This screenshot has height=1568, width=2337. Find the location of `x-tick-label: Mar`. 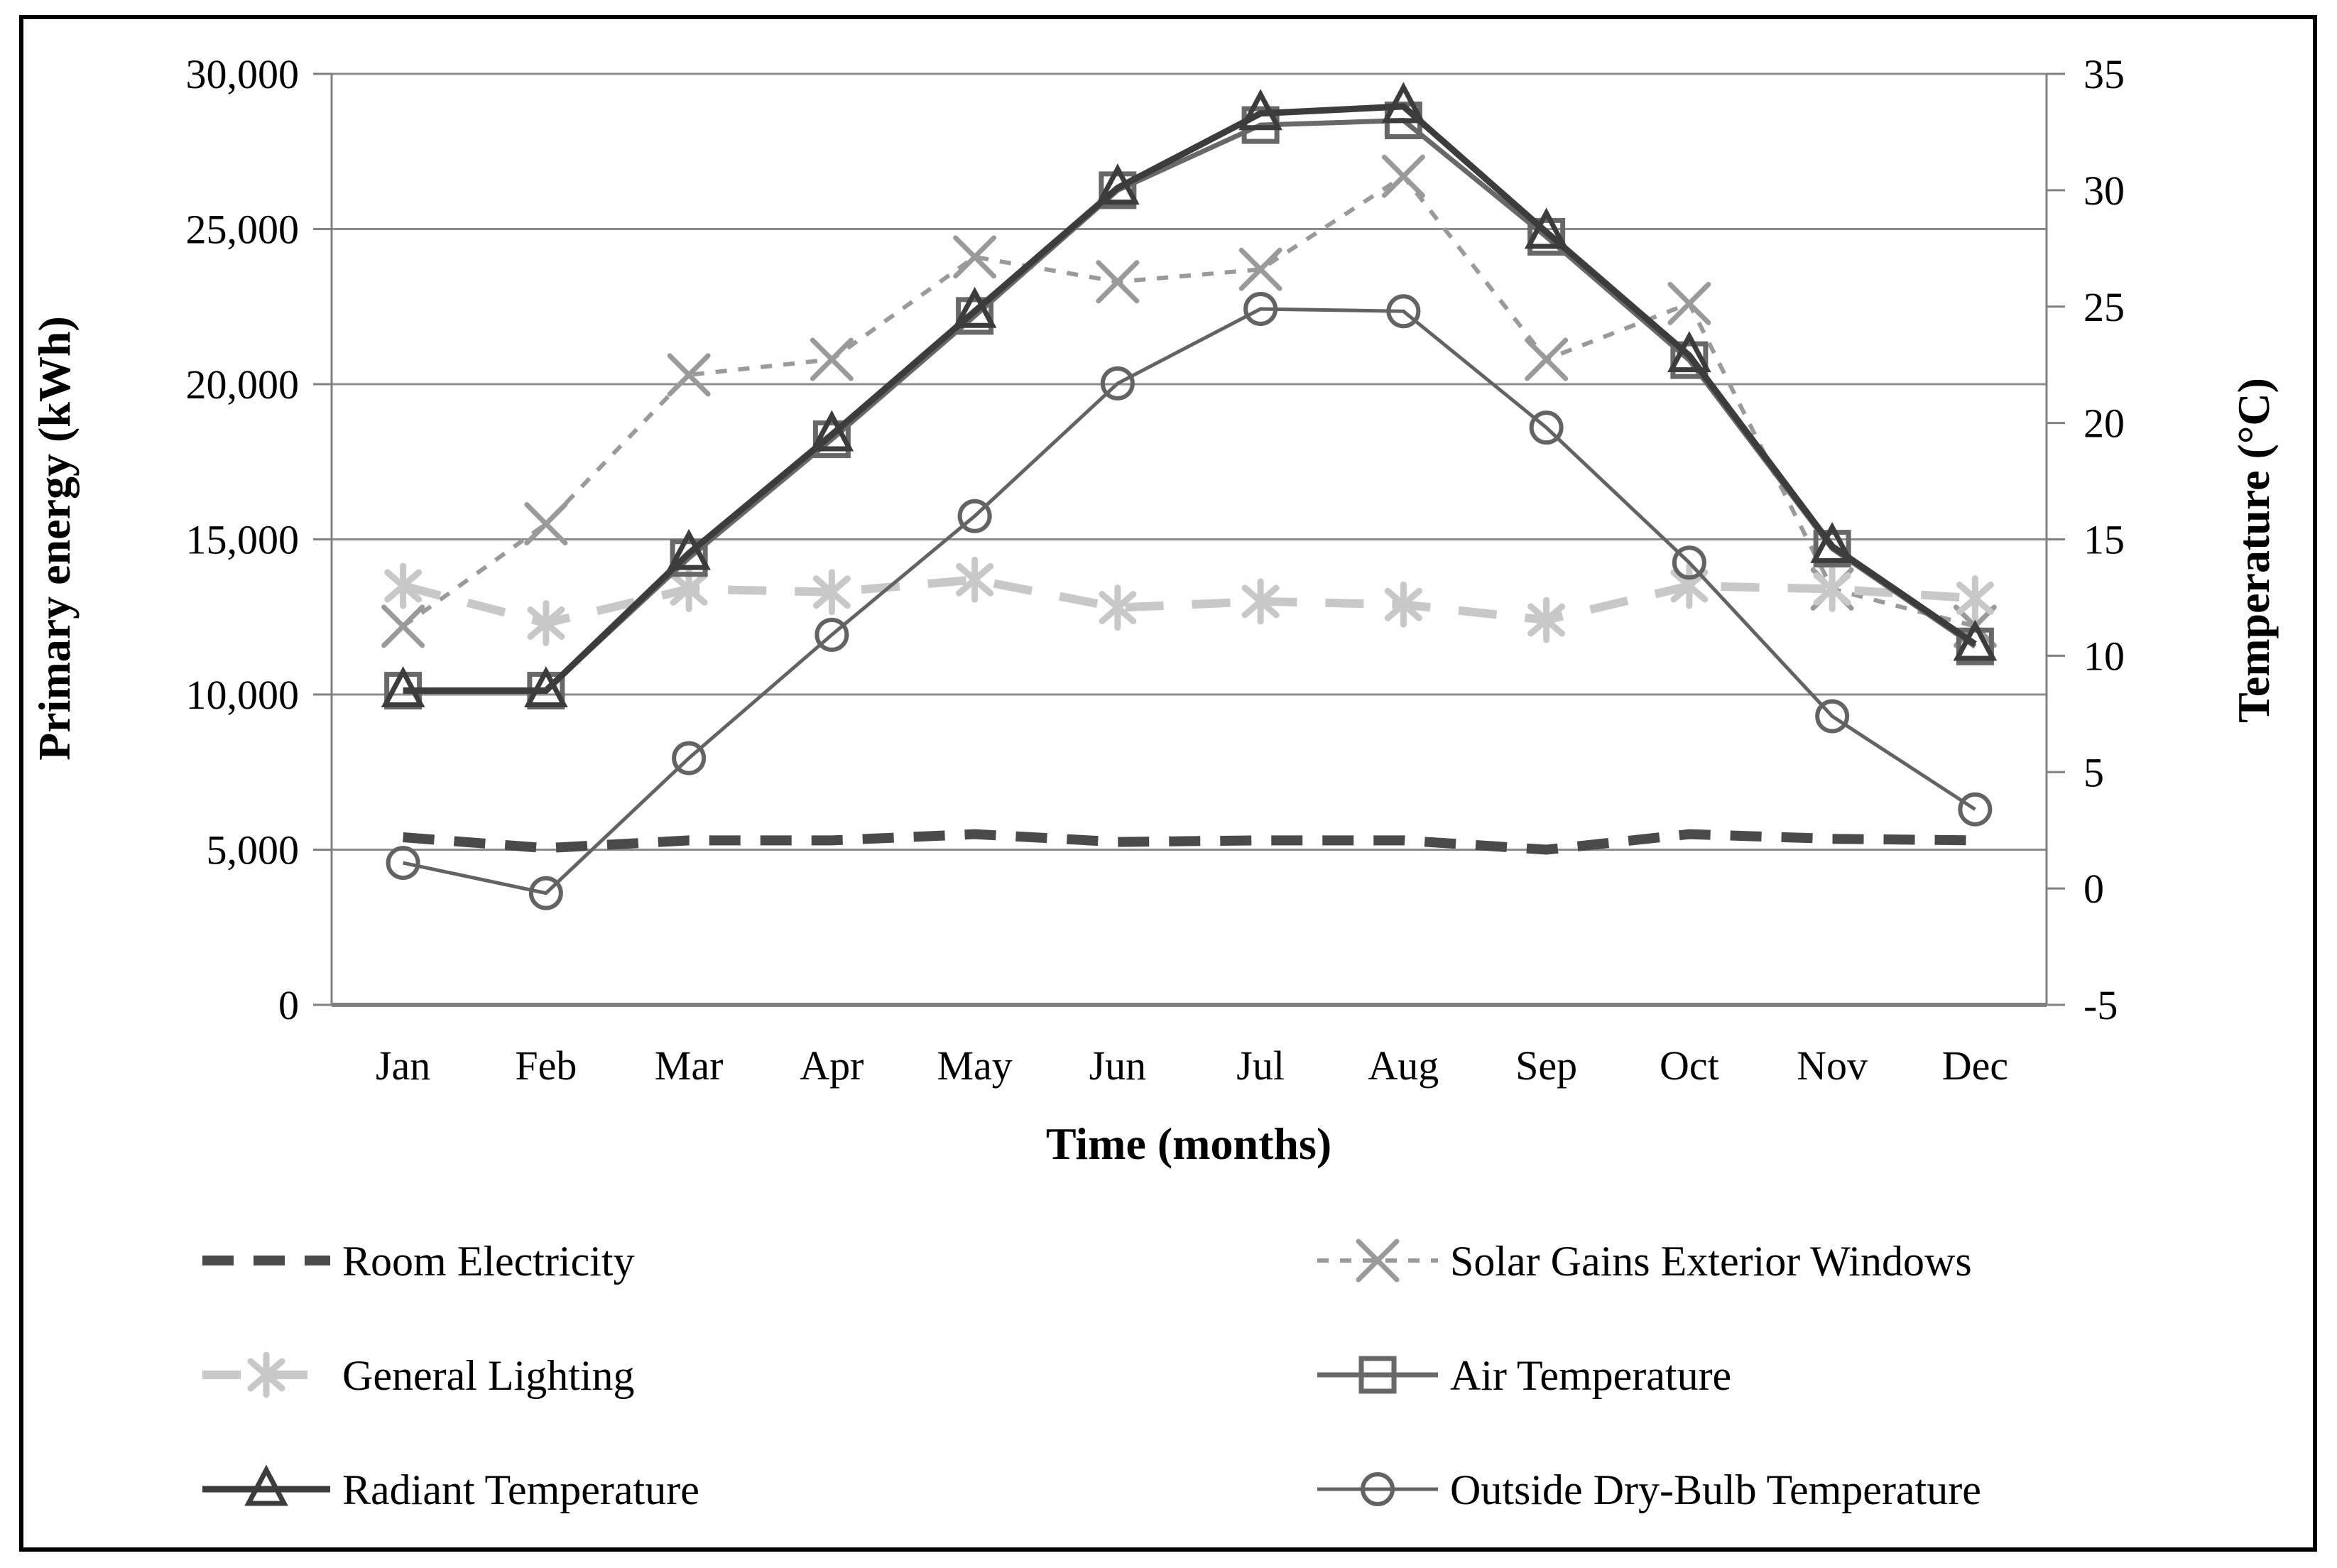

x-tick-label: Mar is located at coordinates (689, 1065).